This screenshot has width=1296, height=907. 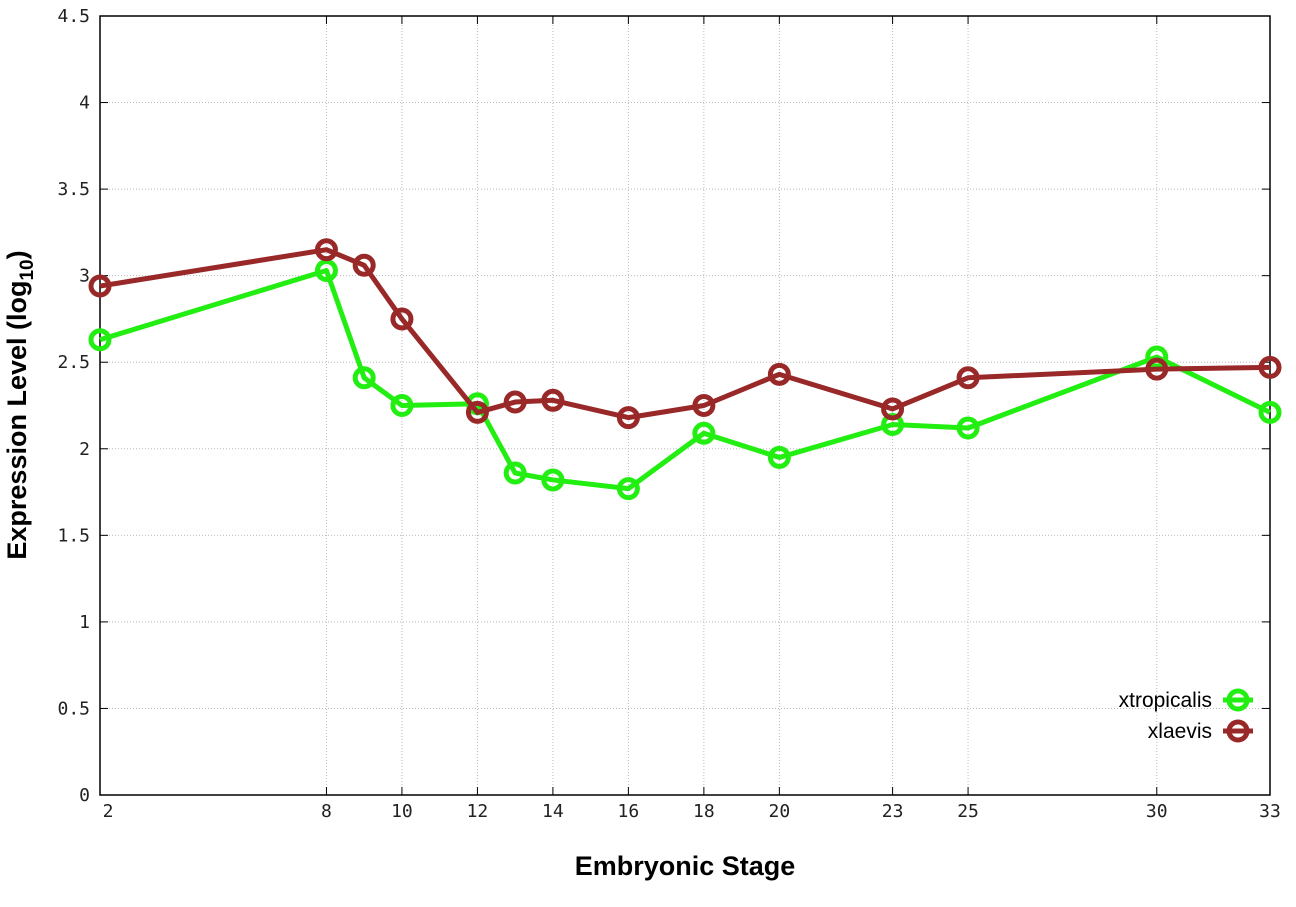 What do you see at coordinates (893, 811) in the screenshot?
I see `x-tick-label: 23` at bounding box center [893, 811].